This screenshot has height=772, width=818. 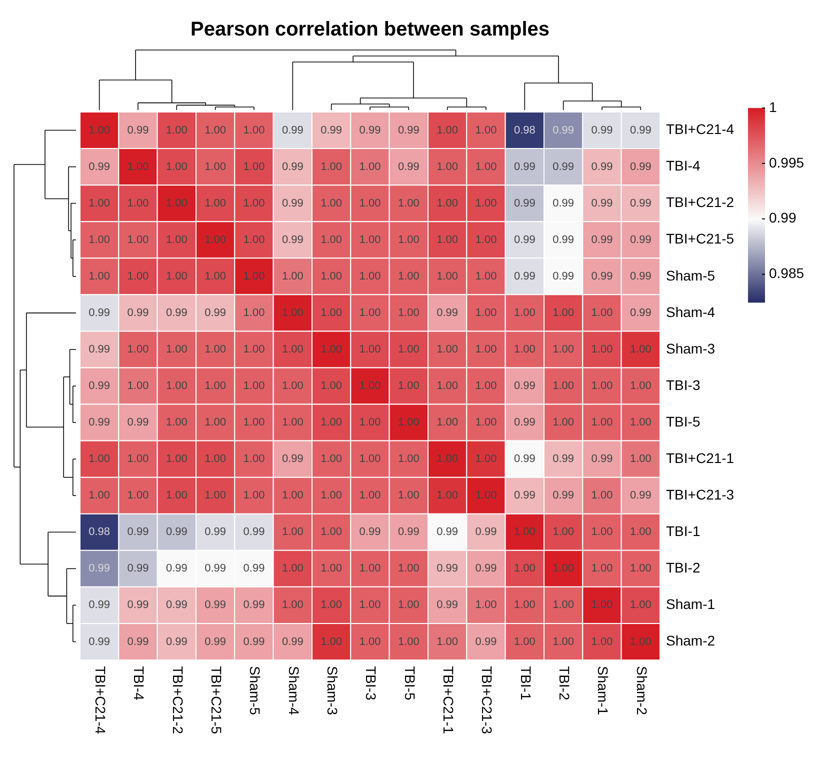 I want to click on y-tick-label: Sham-1, so click(x=691, y=604).